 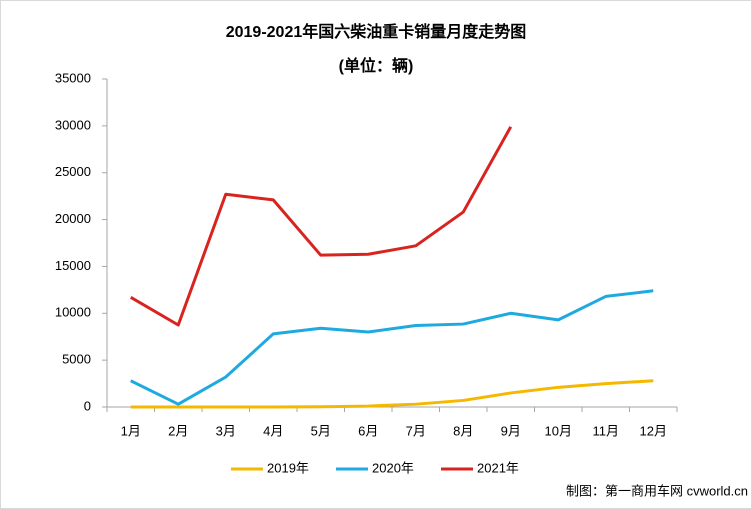 I want to click on y-tick-label: 5000, so click(x=76, y=359).